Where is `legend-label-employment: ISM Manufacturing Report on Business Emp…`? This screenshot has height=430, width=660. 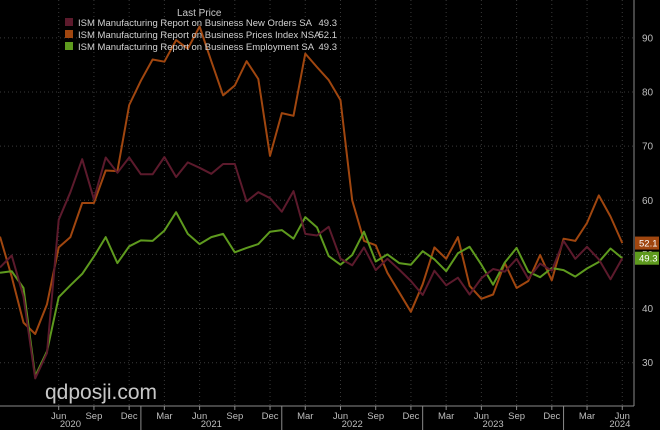 legend-label-employment: ISM Manufacturing Report on Business Emp… is located at coordinates (196, 47).